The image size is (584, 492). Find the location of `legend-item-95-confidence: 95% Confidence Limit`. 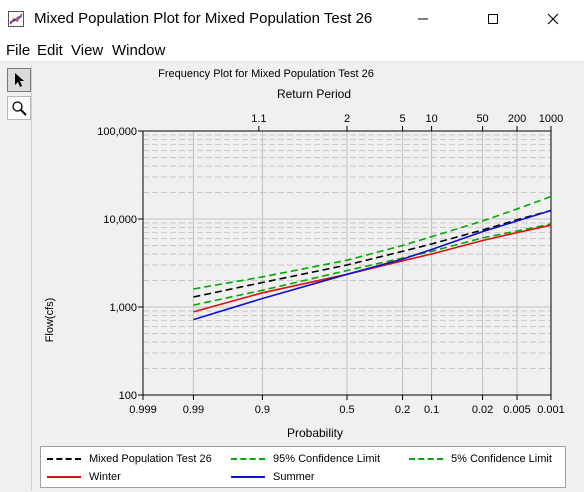

legend-item-95-confidence: 95% Confidence Limit is located at coordinates (305, 459).